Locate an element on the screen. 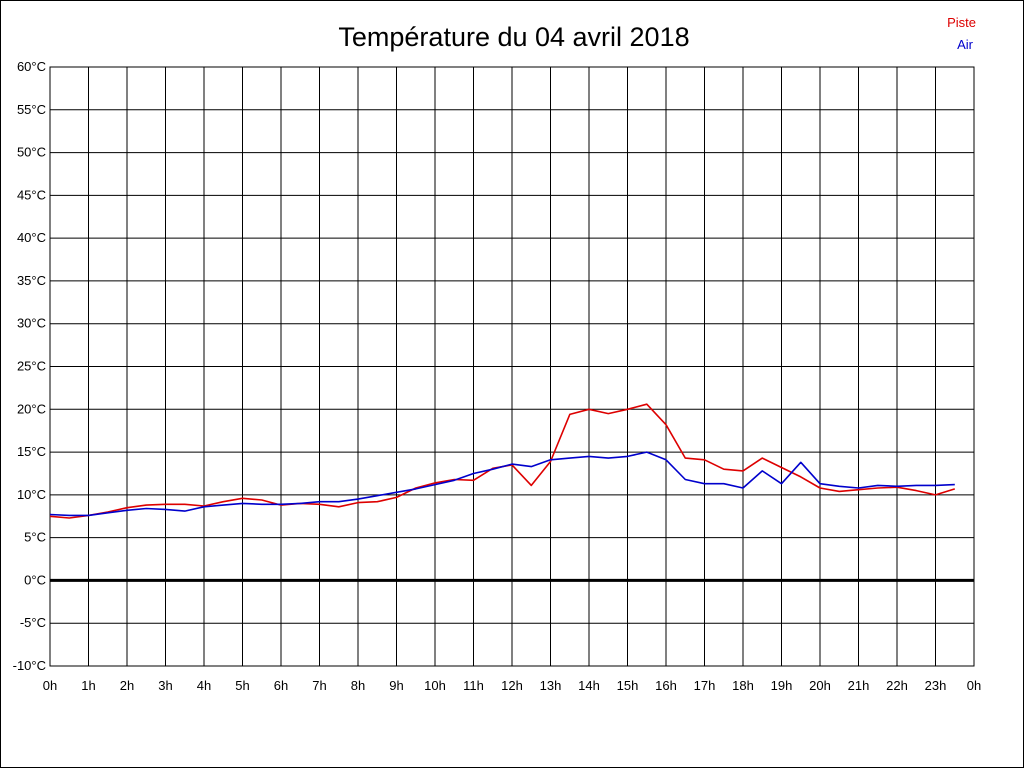 The width and height of the screenshot is (1024, 768). x-tick-label: 20h is located at coordinates (820, 685).